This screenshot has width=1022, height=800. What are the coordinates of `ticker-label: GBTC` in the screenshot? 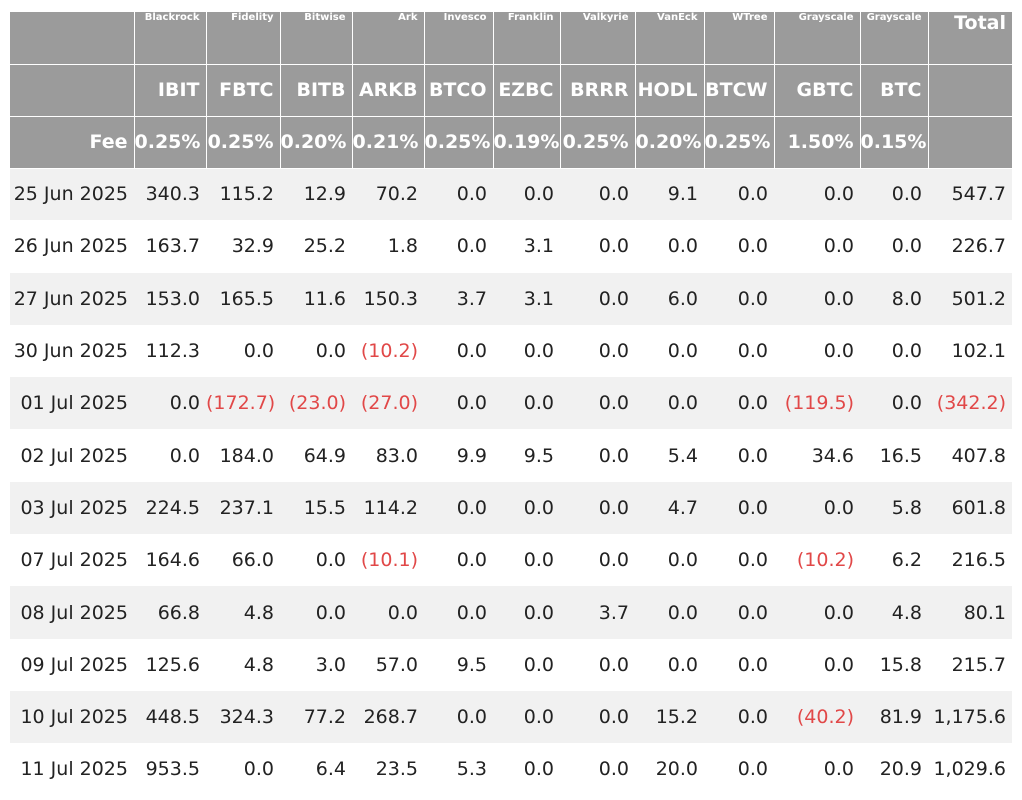 It's located at (817, 90).